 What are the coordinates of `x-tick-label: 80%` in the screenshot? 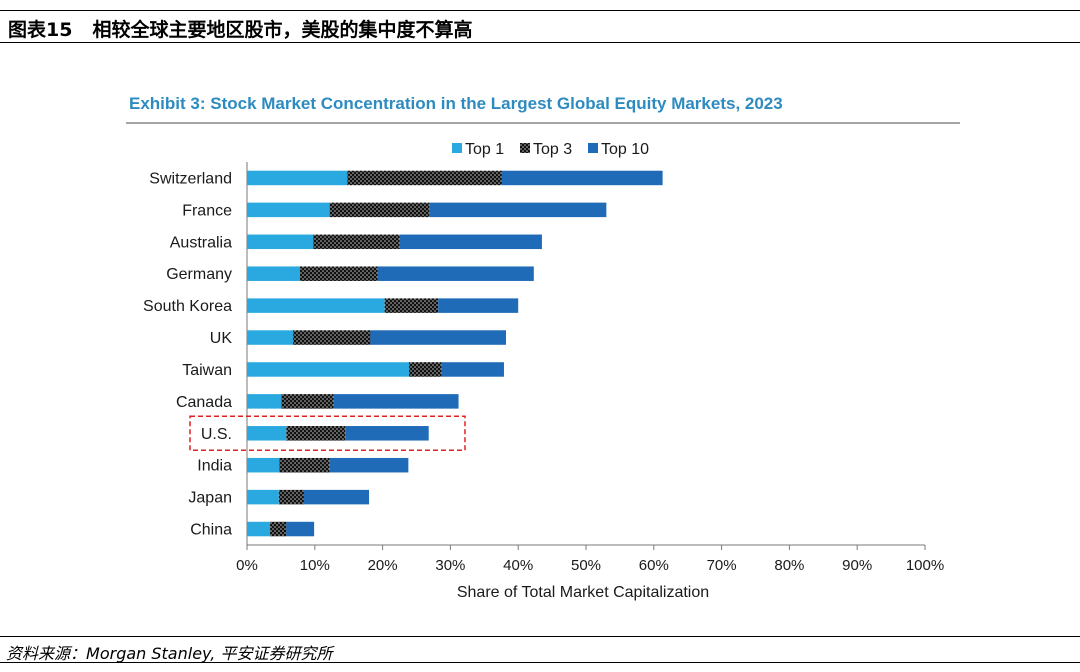 It's located at (789, 565).